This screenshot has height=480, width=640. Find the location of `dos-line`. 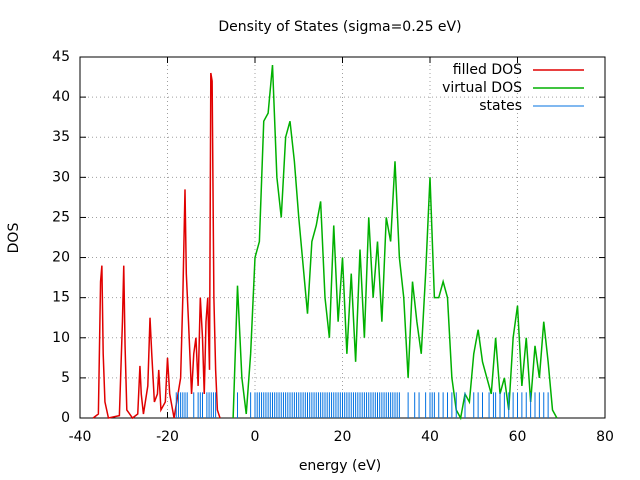

dos-line is located at coordinates (156, 246).